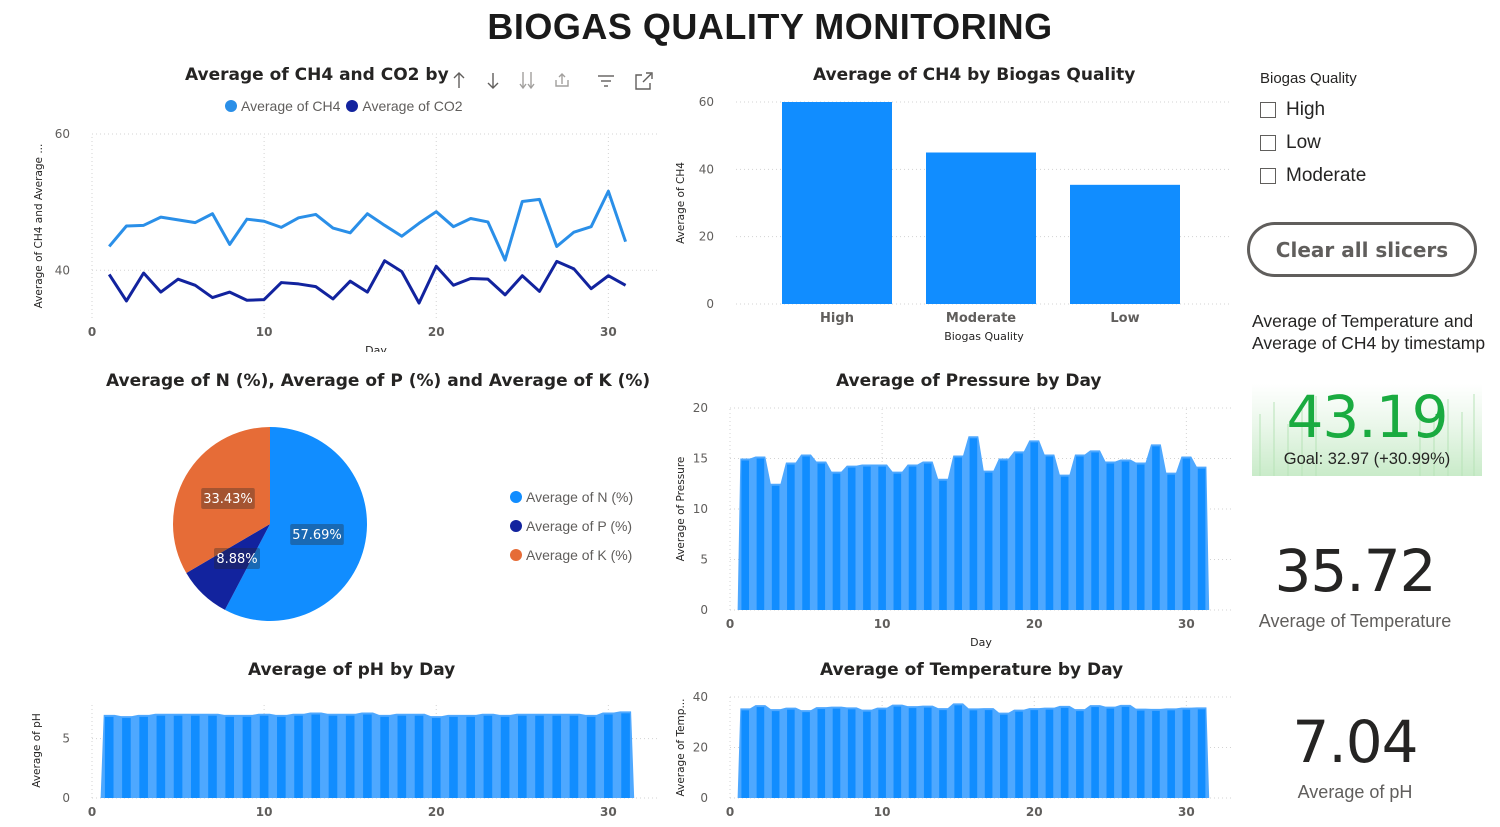  I want to click on legend-ch4-label: Average of CH4, so click(291, 106).